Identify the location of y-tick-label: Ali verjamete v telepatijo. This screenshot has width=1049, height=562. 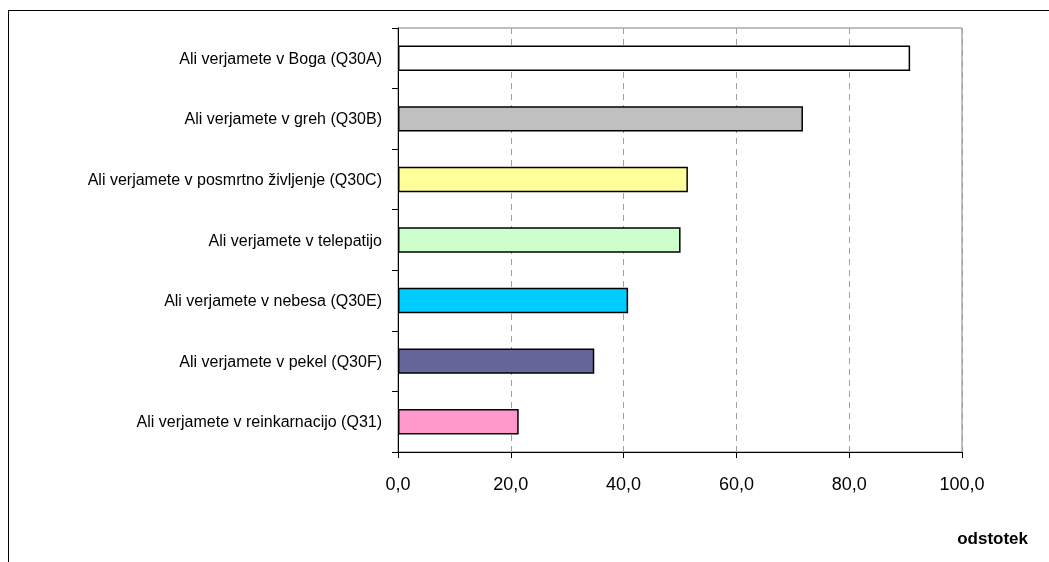
(295, 240).